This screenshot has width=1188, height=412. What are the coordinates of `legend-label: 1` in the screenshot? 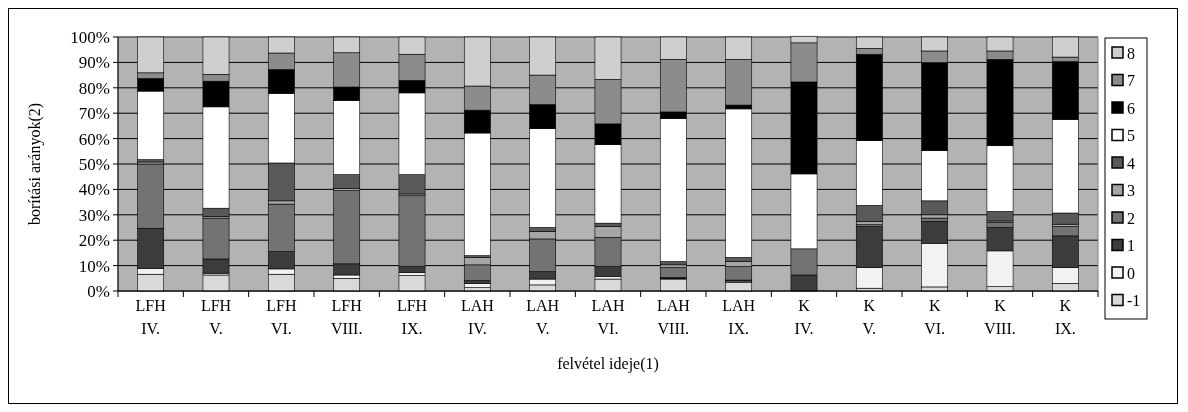 It's located at (1131, 246).